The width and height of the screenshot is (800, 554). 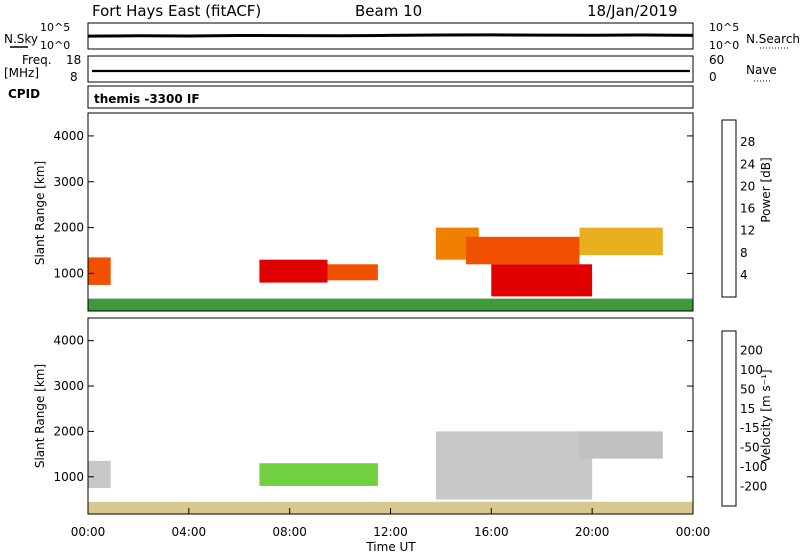 What do you see at coordinates (766, 415) in the screenshot?
I see `velocity-colorbar-label: Velocity [m s⁻¹]` at bounding box center [766, 415].